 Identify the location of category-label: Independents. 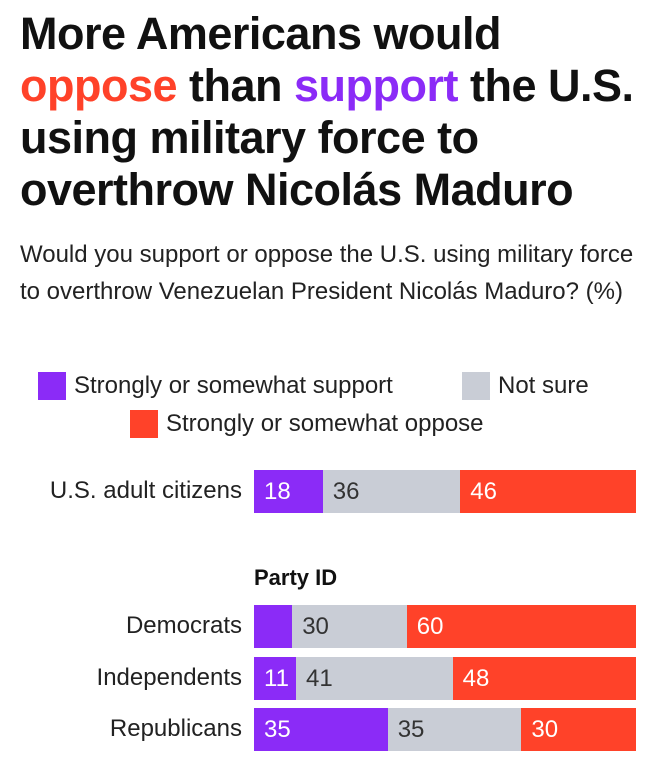
(169, 677).